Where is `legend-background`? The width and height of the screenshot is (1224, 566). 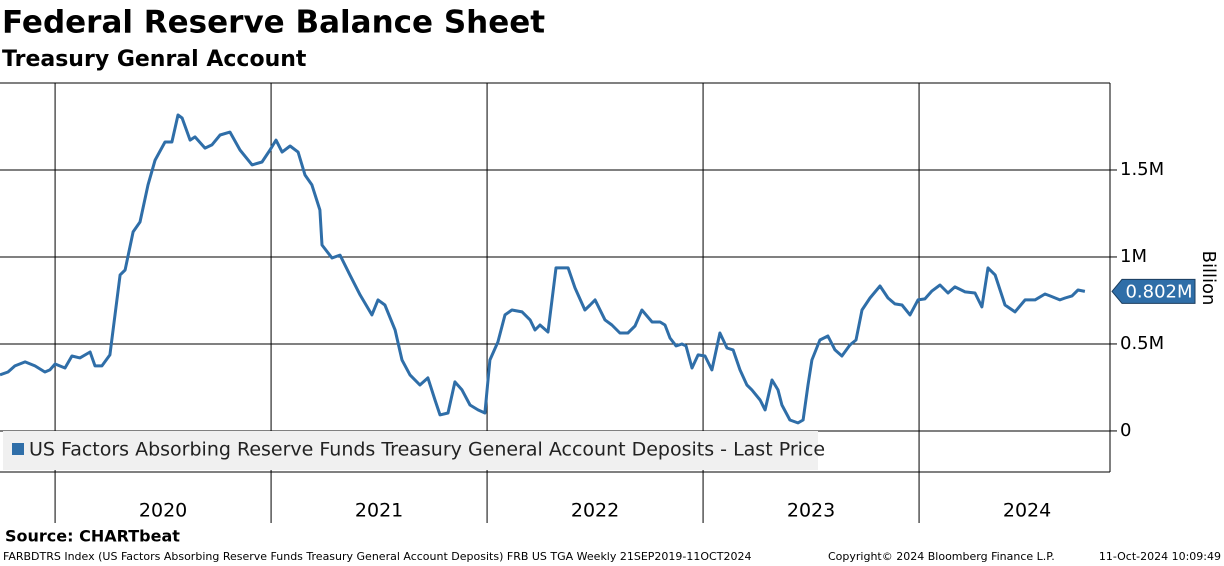 legend-background is located at coordinates (410, 450).